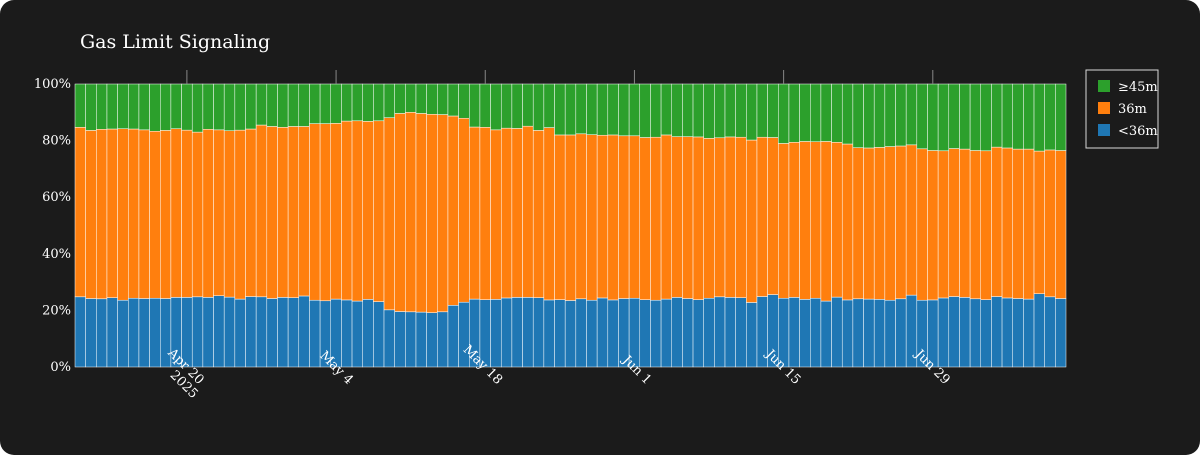 The height and width of the screenshot is (455, 1200). Describe the element at coordinates (1138, 87) in the screenshot. I see `legend-label: ≥45m` at that location.